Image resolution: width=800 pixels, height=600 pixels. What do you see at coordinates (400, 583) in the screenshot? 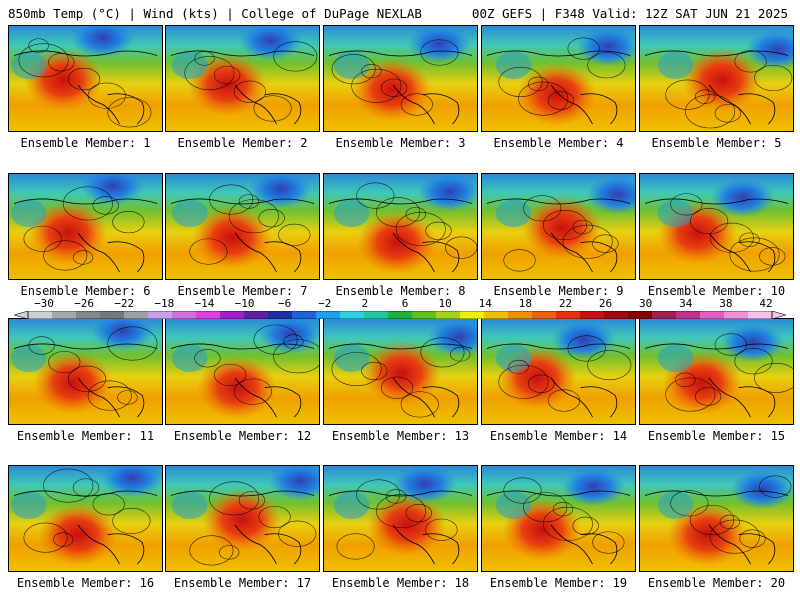
I see `ensemble-member-label: Ensemble Member: 18` at bounding box center [400, 583].